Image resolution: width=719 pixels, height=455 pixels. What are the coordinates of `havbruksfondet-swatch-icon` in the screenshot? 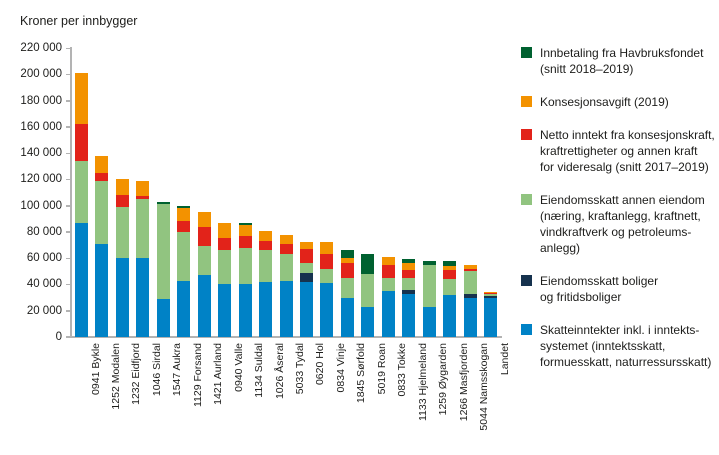 It's located at (526, 52).